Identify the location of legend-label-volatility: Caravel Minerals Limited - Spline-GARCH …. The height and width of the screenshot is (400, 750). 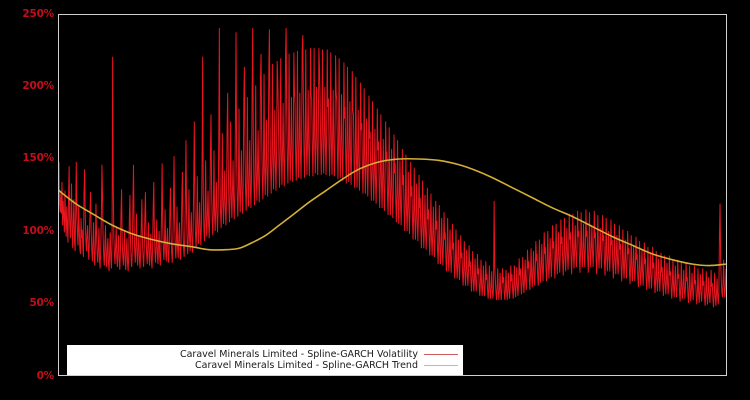
(298, 354).